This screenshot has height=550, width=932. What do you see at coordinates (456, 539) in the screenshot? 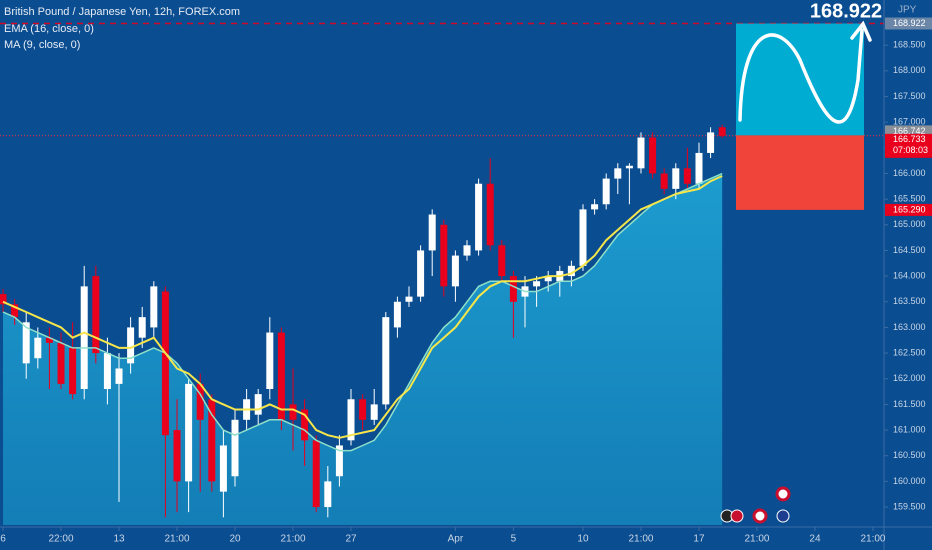
I see `x-tick-label: Apr` at bounding box center [456, 539].